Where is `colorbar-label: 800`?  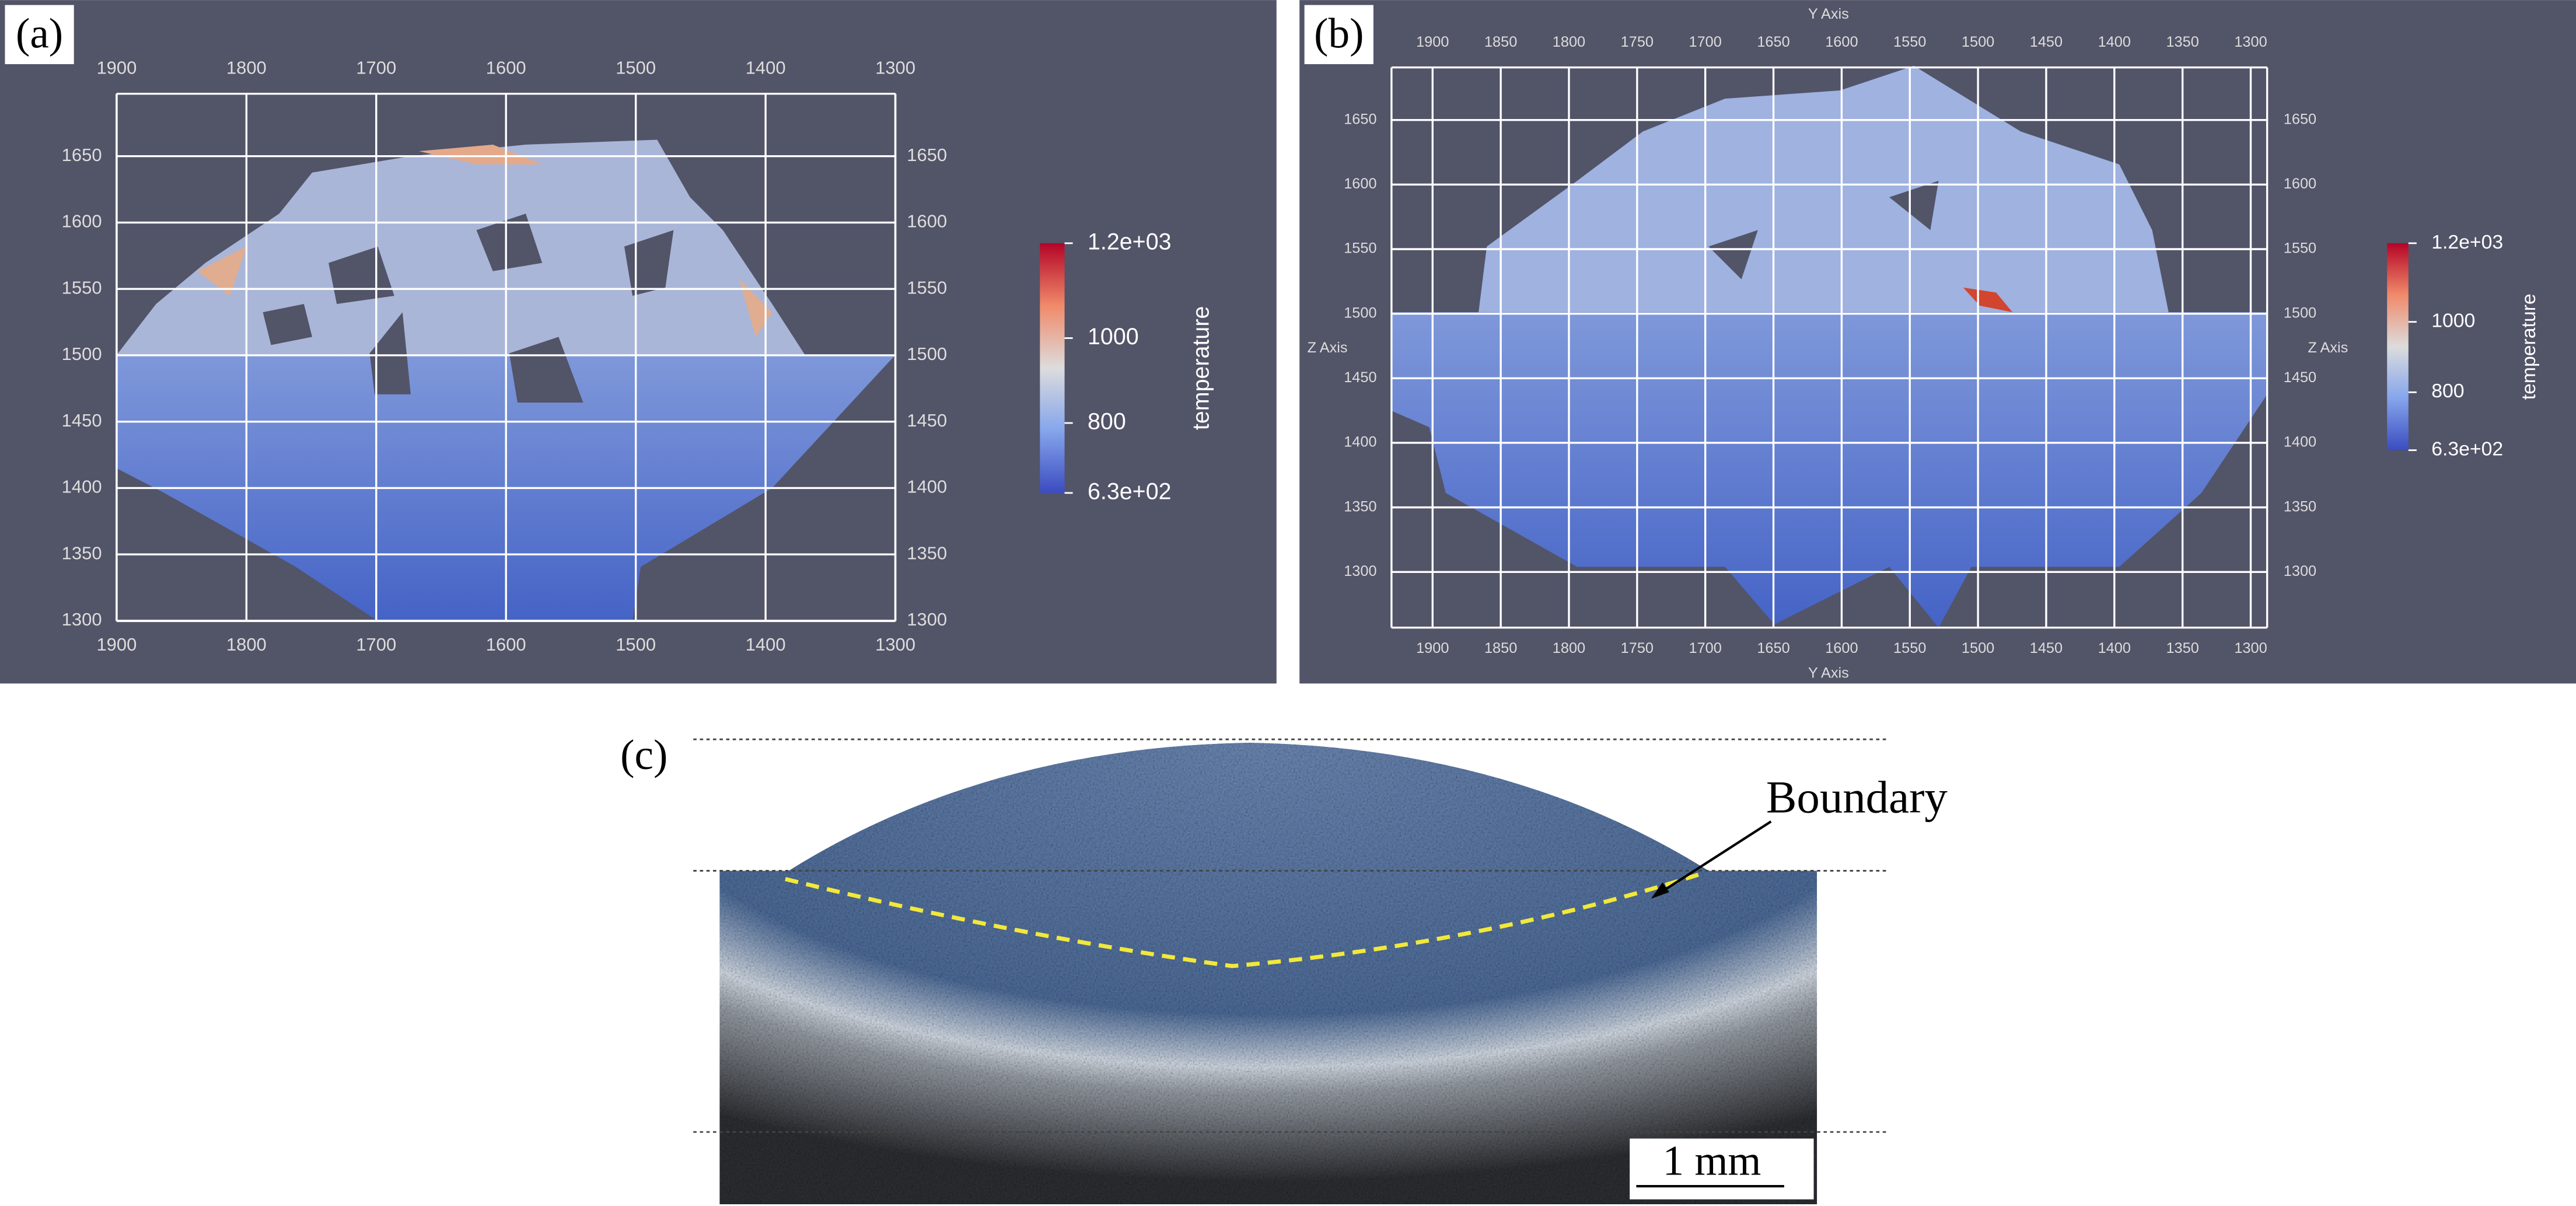 colorbar-label: 800 is located at coordinates (1107, 421).